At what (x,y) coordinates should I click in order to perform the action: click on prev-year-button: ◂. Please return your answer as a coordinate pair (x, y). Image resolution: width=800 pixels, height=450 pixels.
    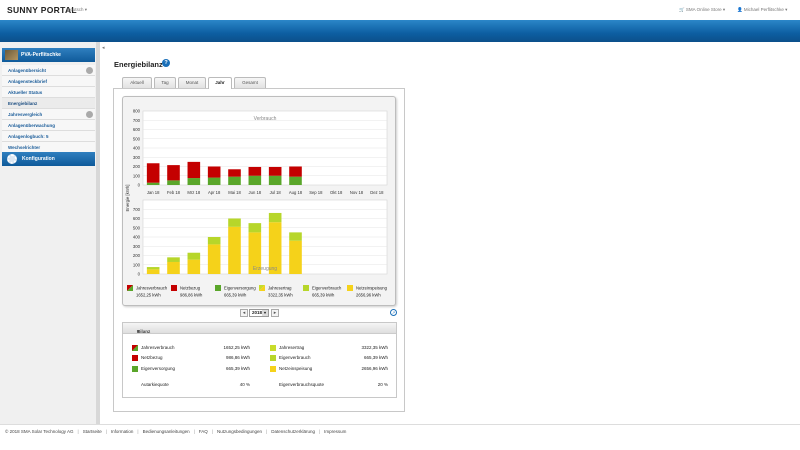
    Looking at the image, I should click on (244, 313).